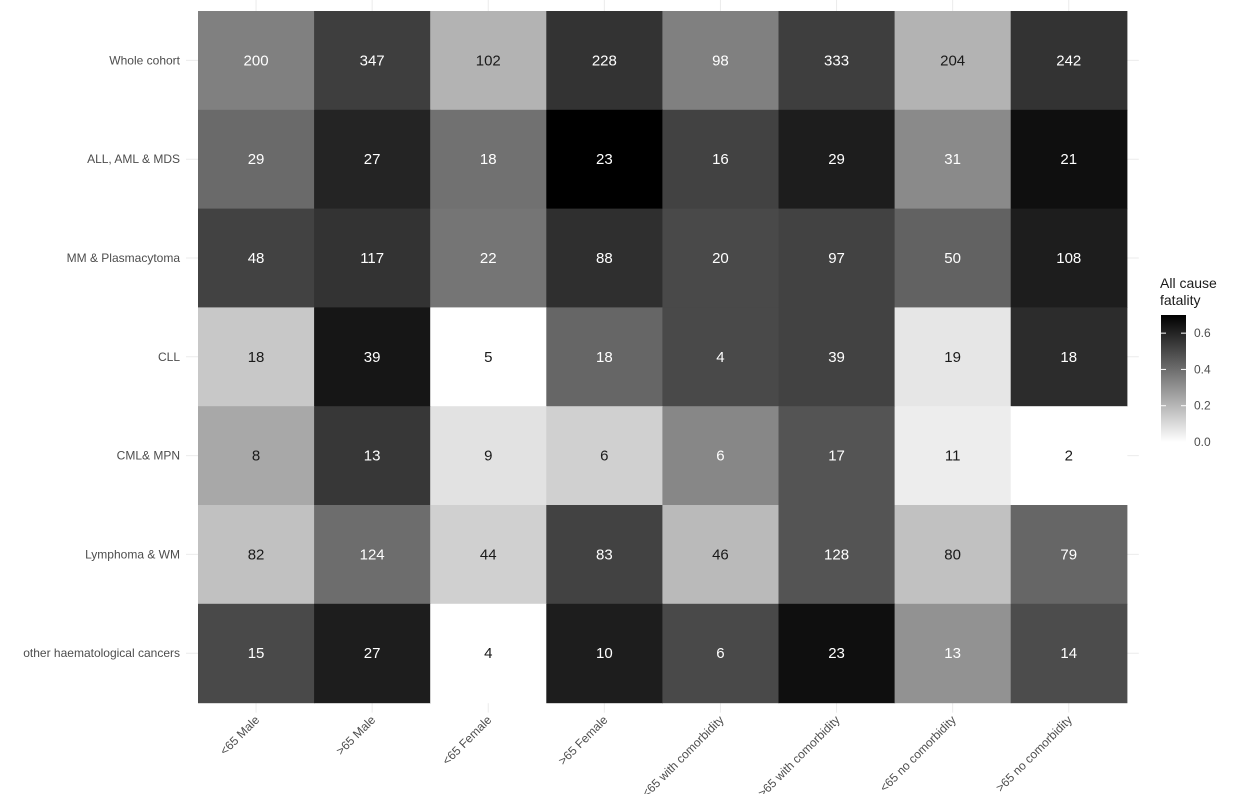 This screenshot has width=1234, height=794. I want to click on cell-value-label: 242, so click(1068, 60).